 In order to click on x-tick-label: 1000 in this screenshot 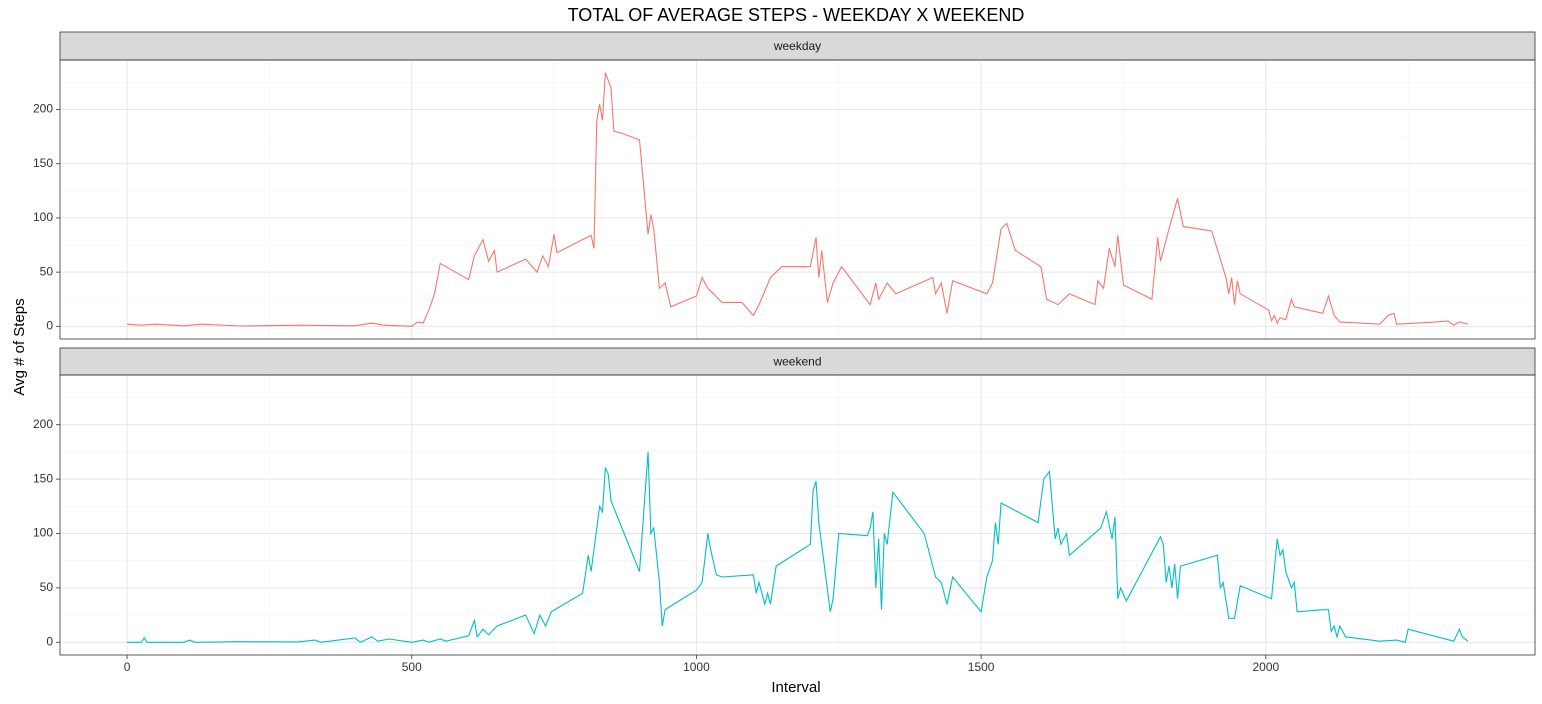, I will do `click(696, 667)`.